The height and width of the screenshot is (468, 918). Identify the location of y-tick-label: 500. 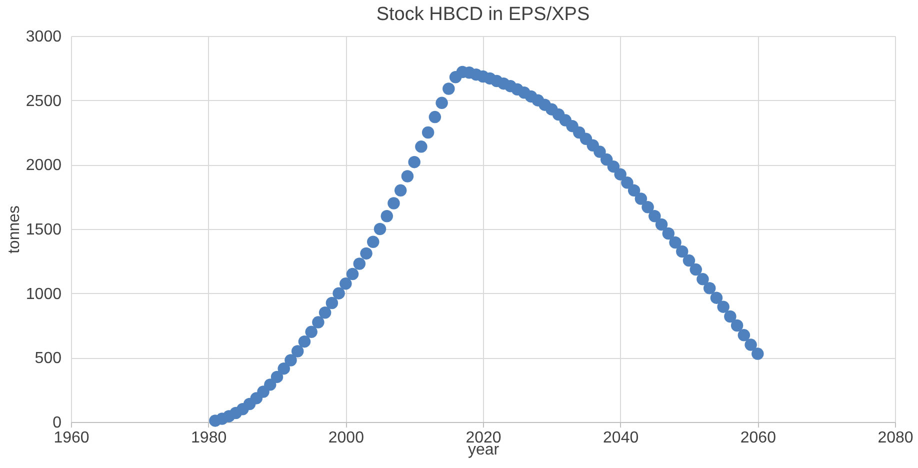
(48, 359).